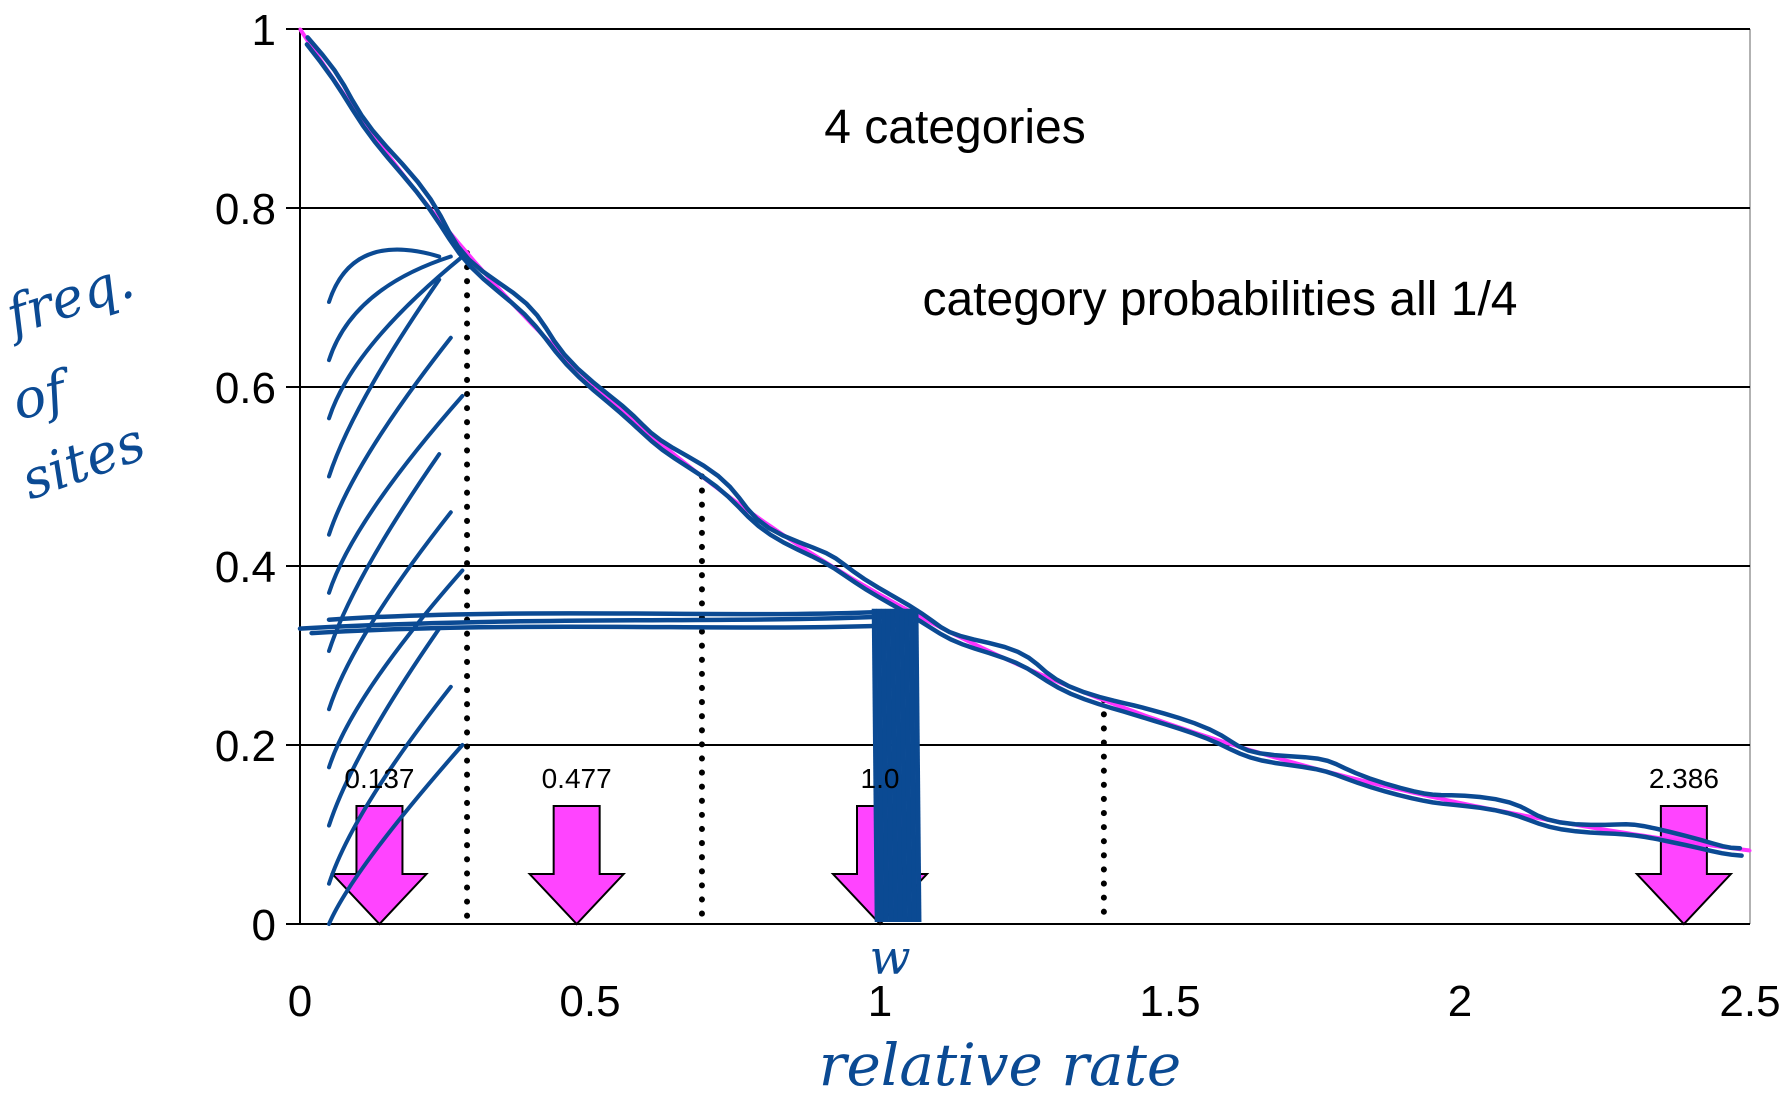 The height and width of the screenshot is (1109, 1788). I want to click on rate-arrows, so click(1032, 865).